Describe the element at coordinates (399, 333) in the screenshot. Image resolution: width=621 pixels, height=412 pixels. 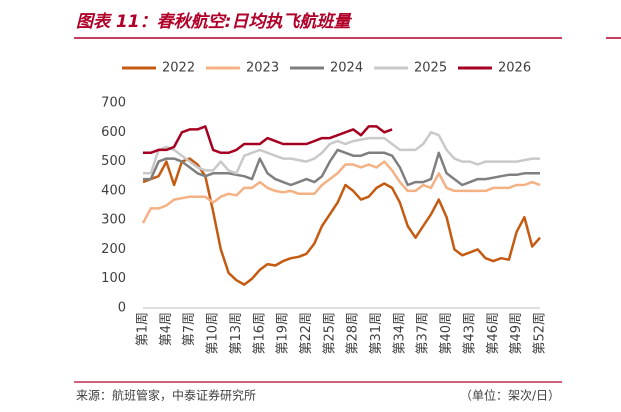
I see `x-tick-label: 第34周` at that location.